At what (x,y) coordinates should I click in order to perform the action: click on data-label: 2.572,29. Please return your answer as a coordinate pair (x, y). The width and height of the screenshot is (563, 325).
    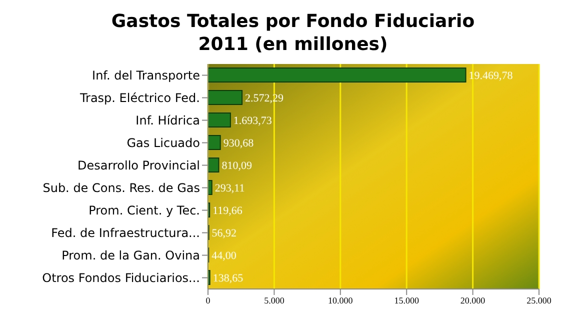
    Looking at the image, I should click on (264, 98).